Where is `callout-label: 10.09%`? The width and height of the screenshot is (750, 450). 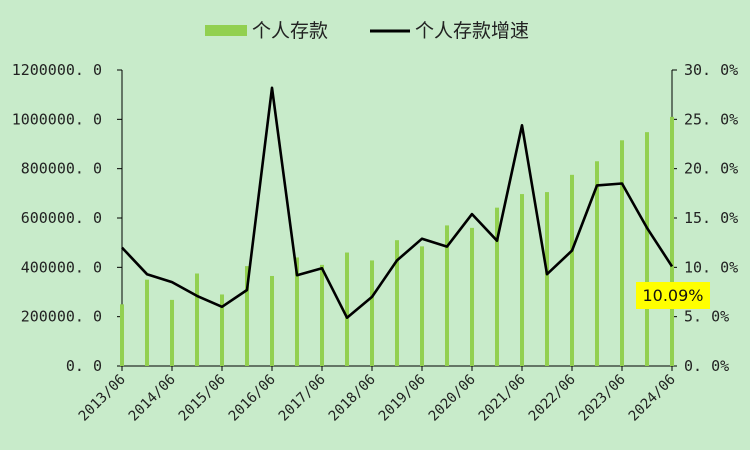
callout-label: 10.09% is located at coordinates (672, 295).